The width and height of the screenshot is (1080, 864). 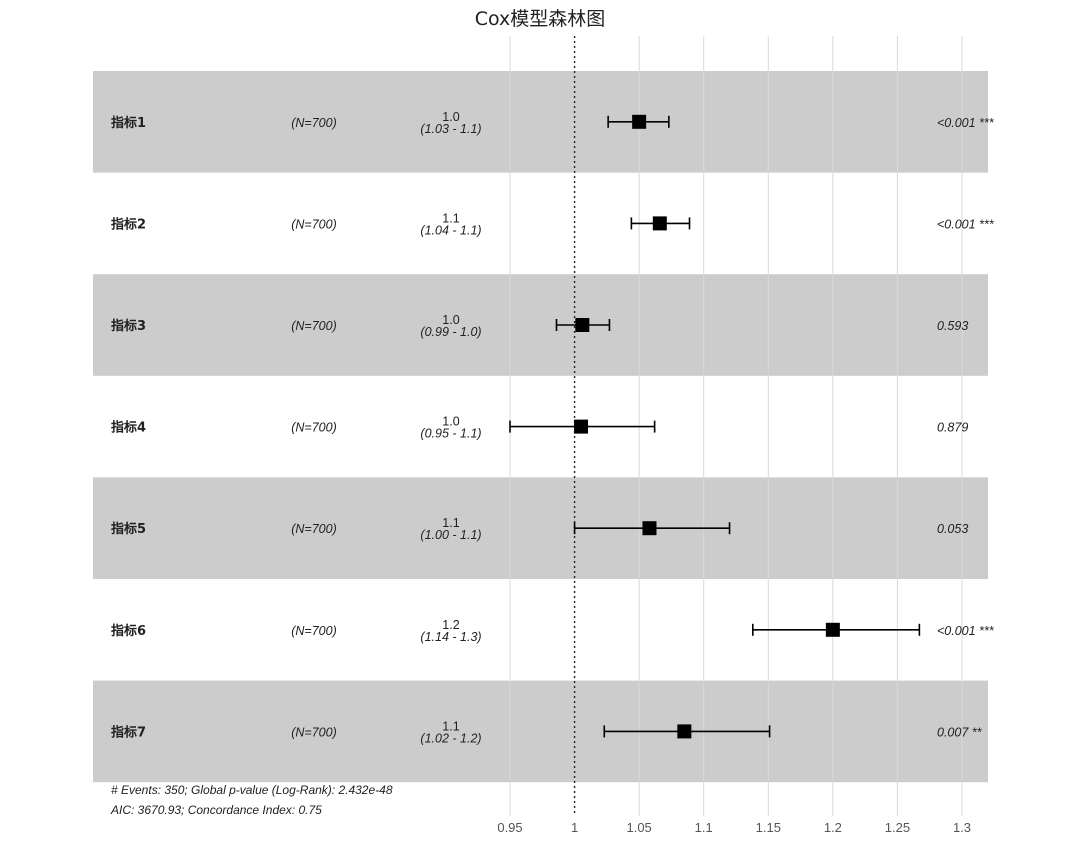 What do you see at coordinates (450, 637) in the screenshot?
I see `ci-label: (1.14 - 1.3)` at bounding box center [450, 637].